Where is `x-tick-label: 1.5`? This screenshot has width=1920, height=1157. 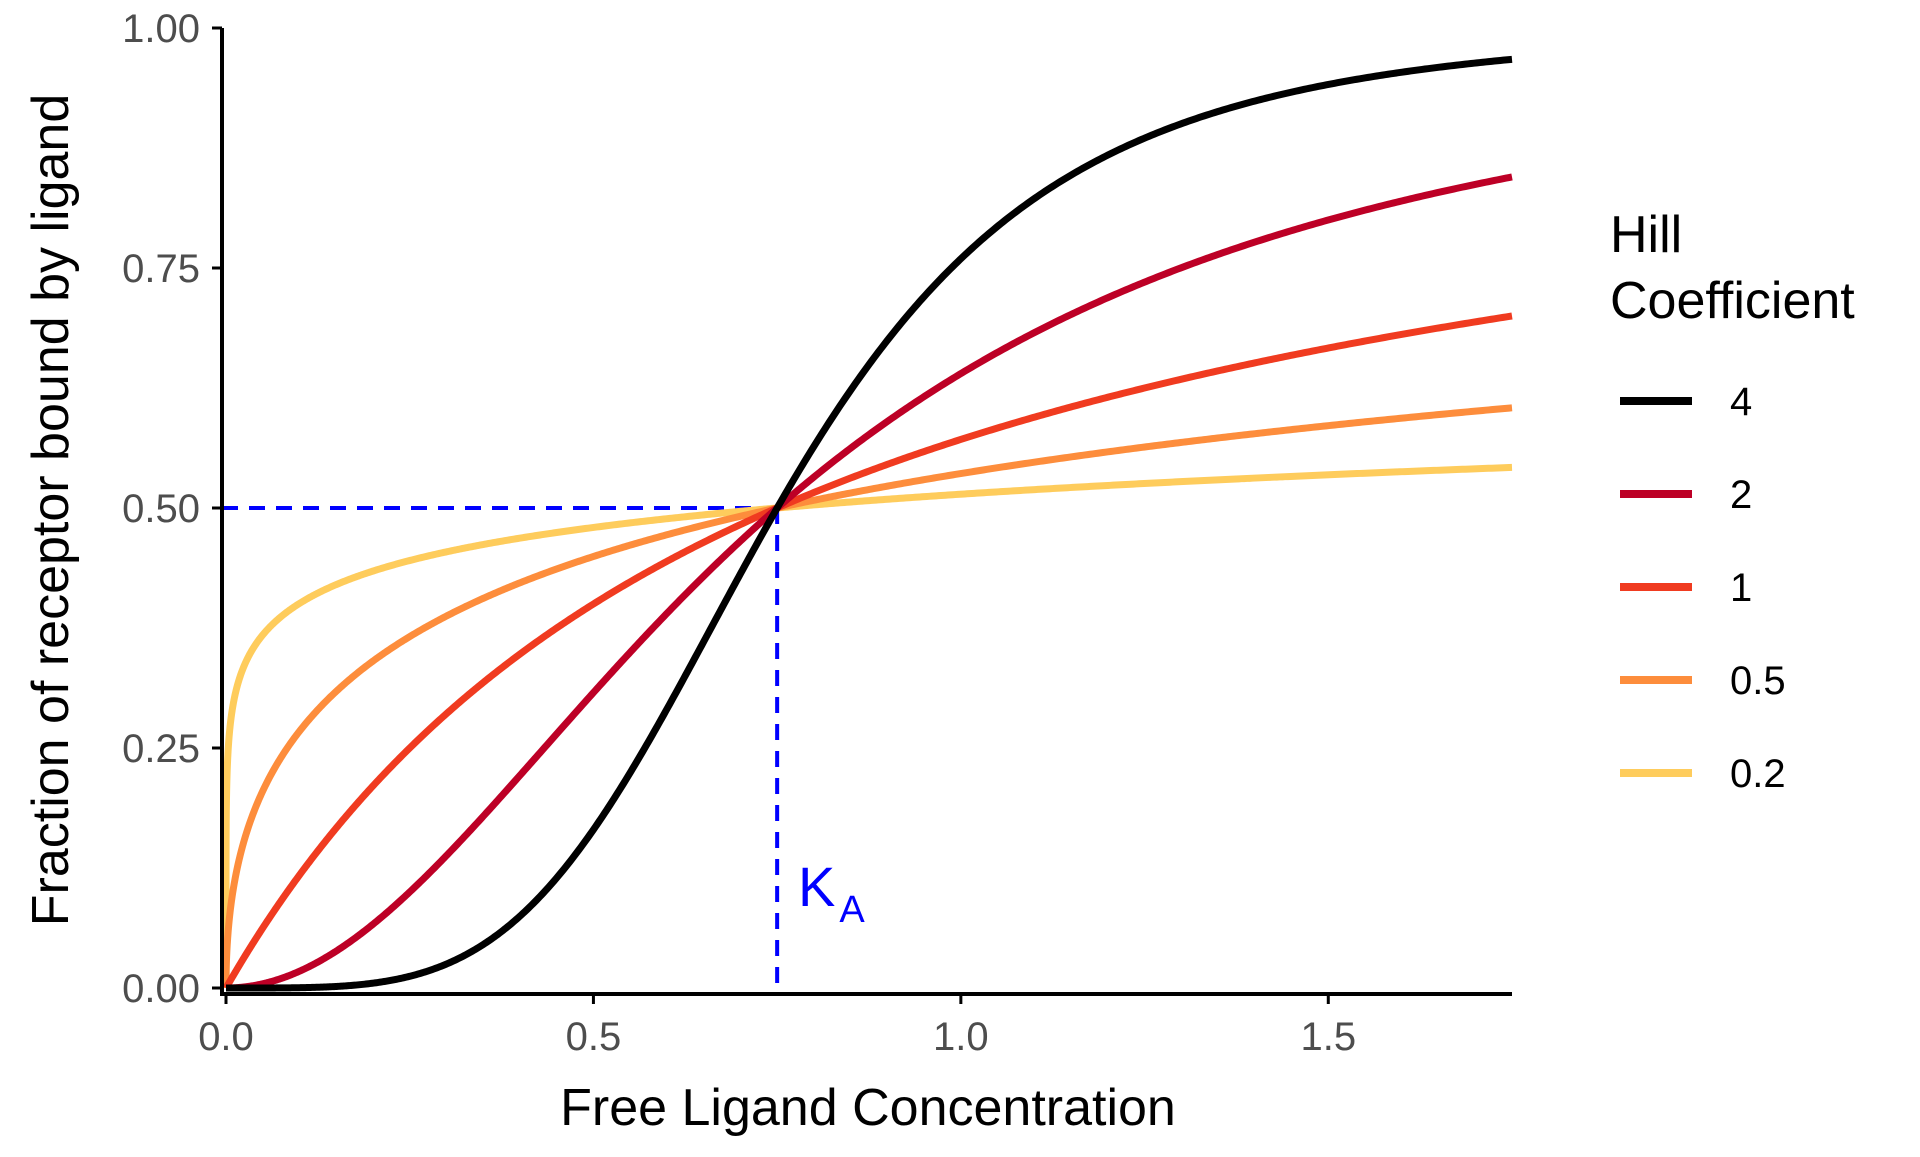 x-tick-label: 1.5 is located at coordinates (1328, 1037).